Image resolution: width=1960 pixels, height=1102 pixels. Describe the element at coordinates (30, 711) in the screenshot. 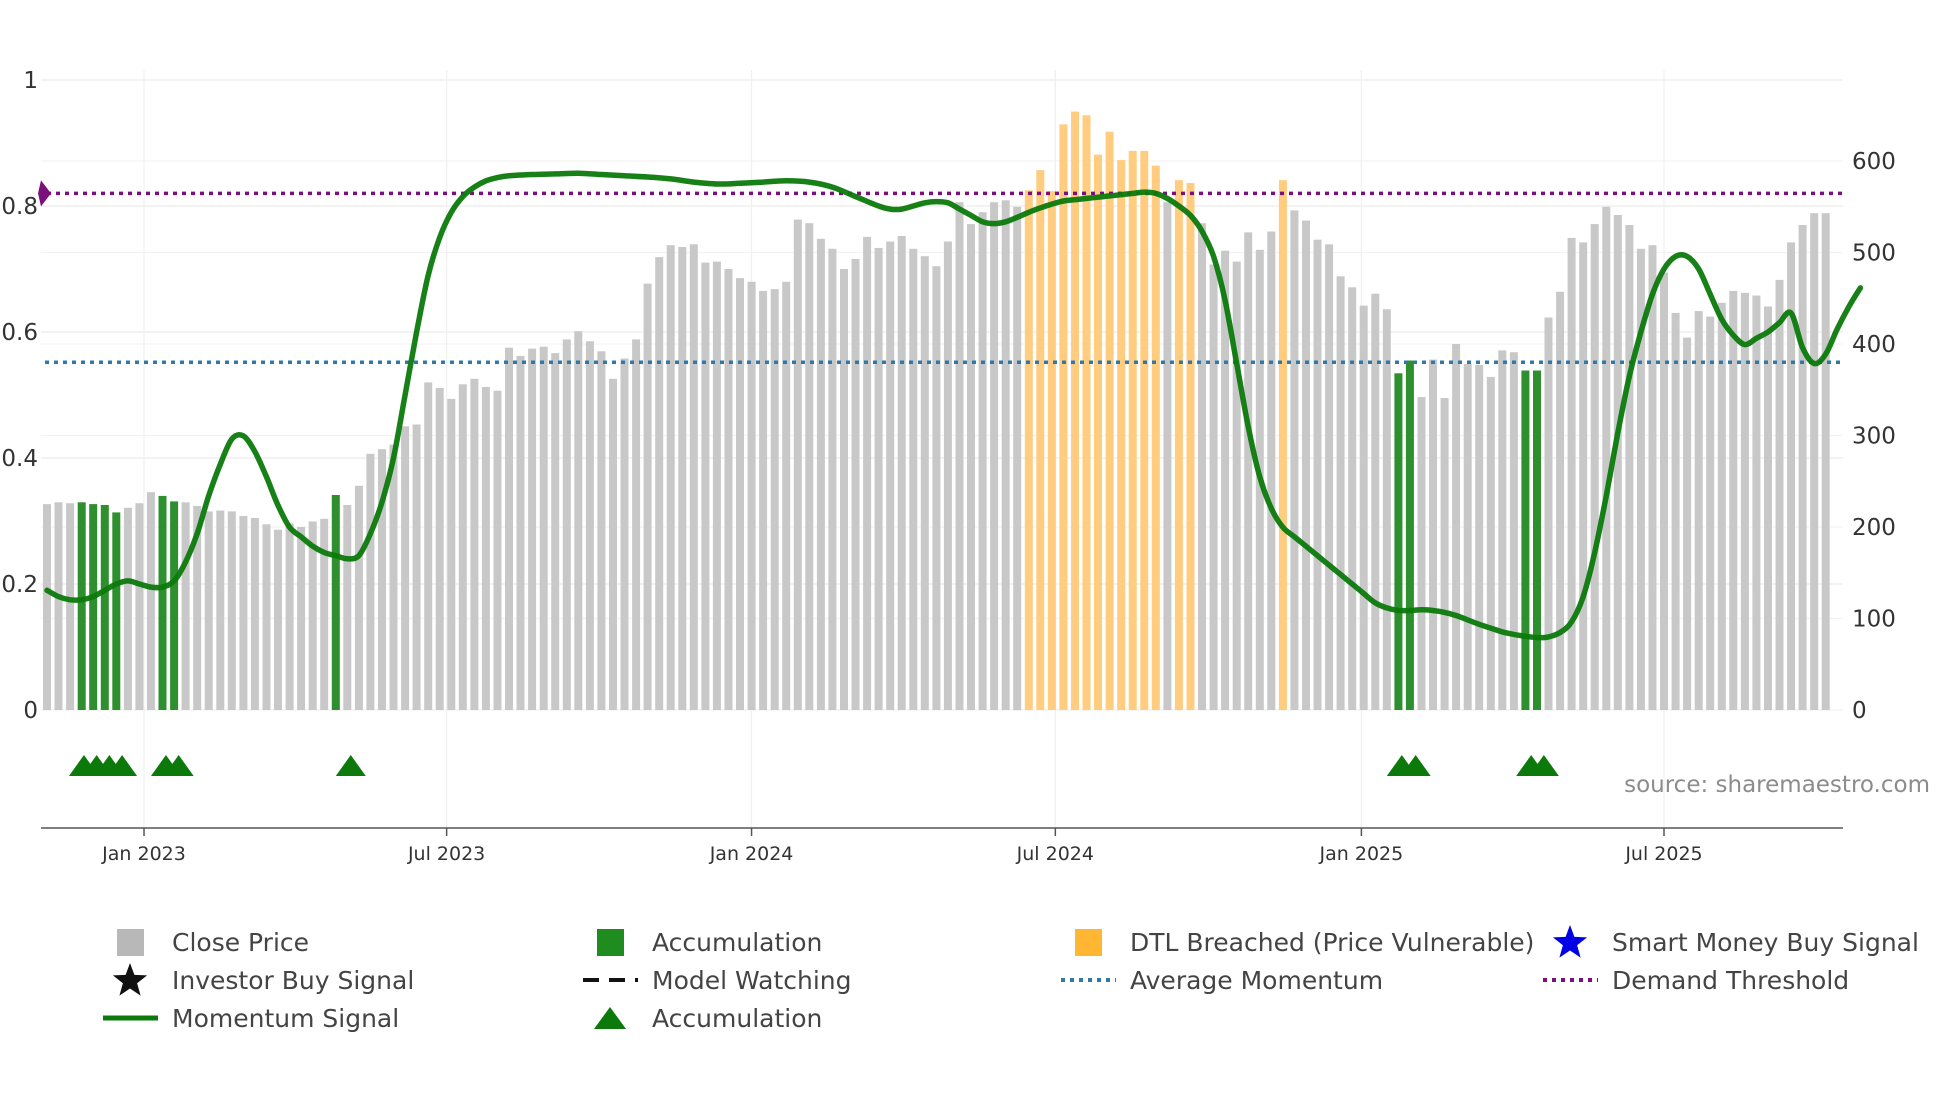

I see `left-tick-label: 0` at that location.